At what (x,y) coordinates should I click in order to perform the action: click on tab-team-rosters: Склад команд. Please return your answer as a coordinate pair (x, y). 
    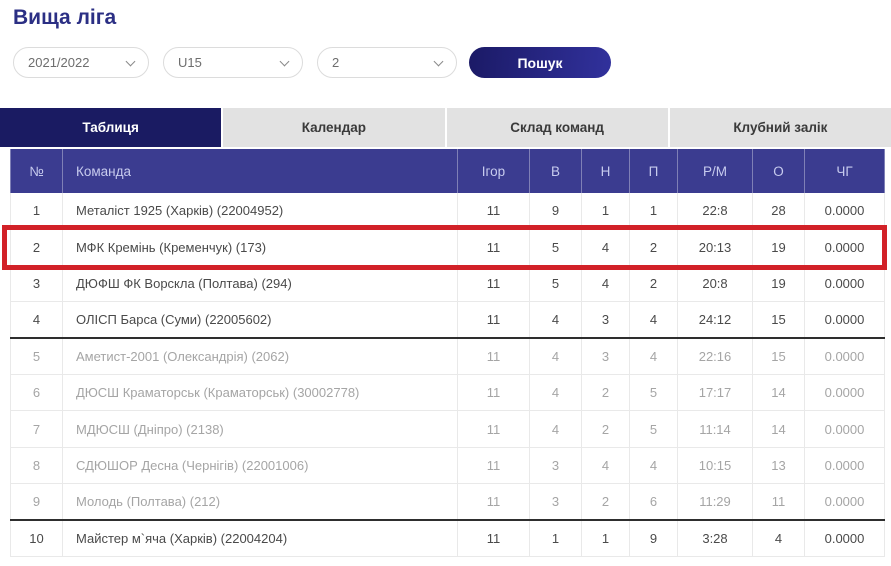
    Looking at the image, I should click on (557, 127).